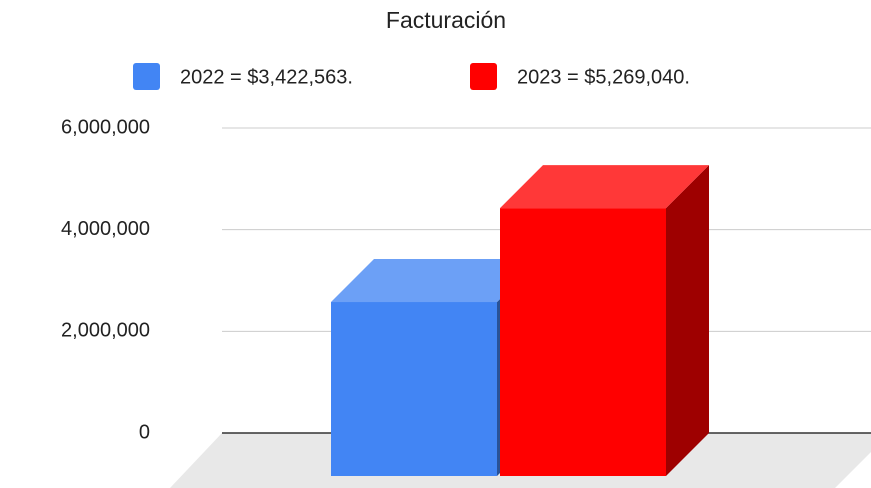 The image size is (871, 488). What do you see at coordinates (105, 229) in the screenshot?
I see `y-tick-label: 4,000,000` at bounding box center [105, 229].